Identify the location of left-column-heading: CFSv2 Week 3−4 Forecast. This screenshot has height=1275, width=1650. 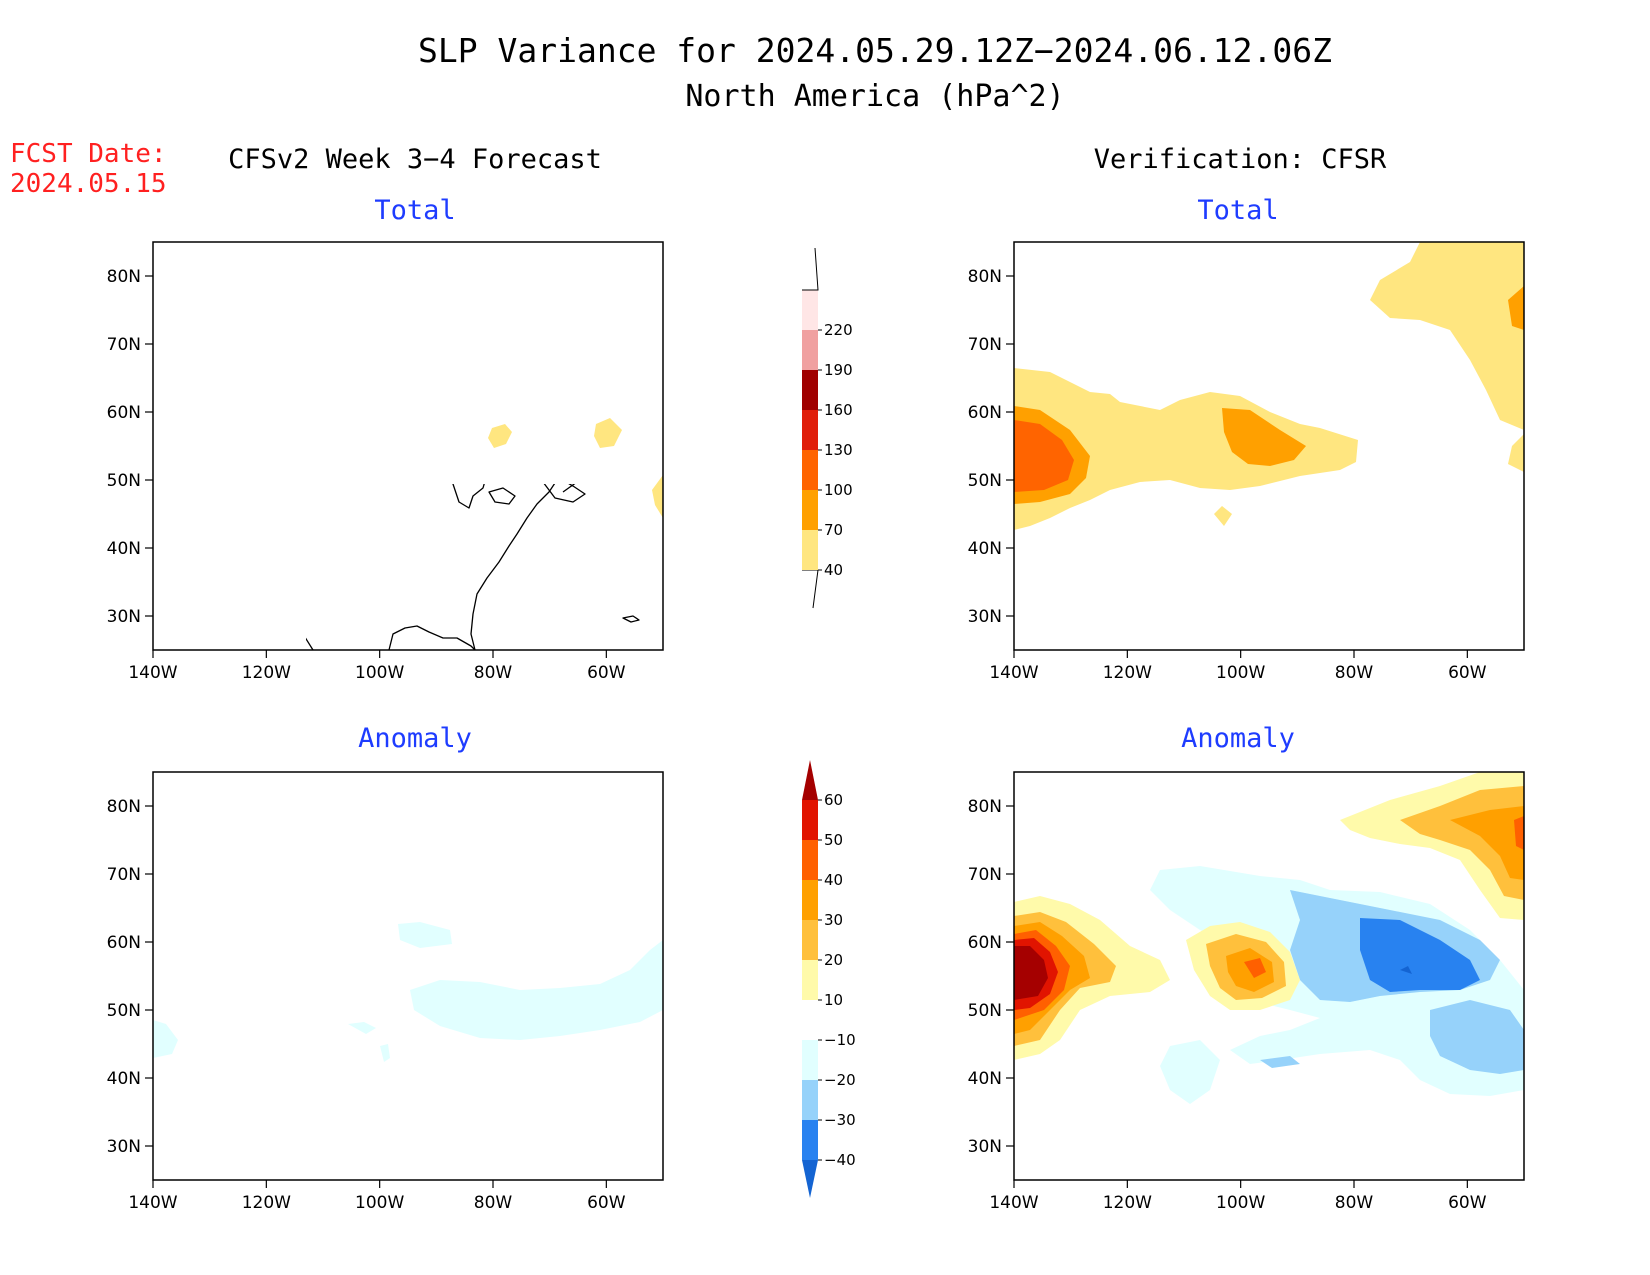
(415, 159).